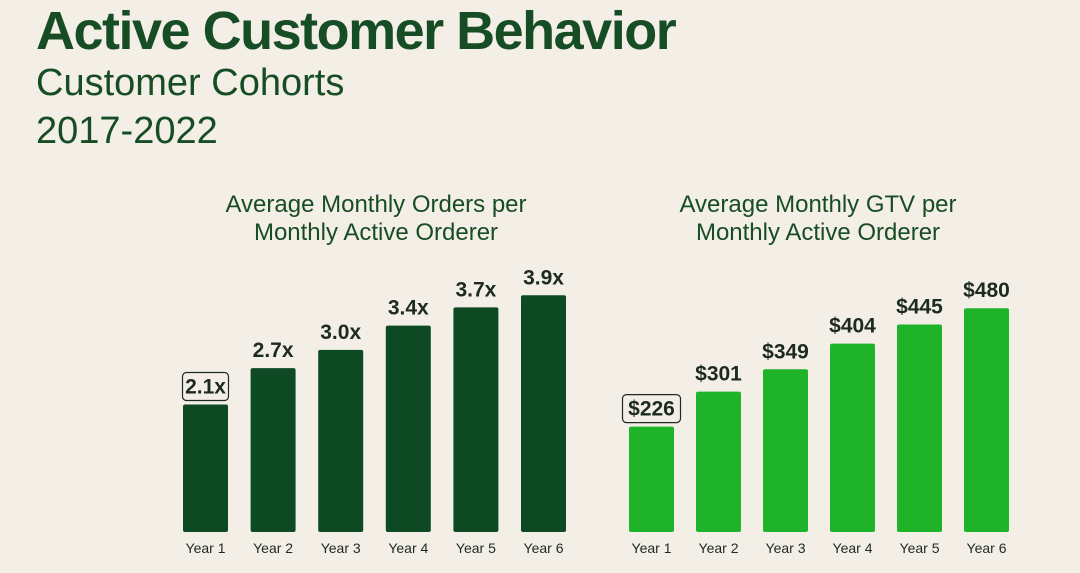 Image resolution: width=1080 pixels, height=573 pixels. I want to click on gtv-value-label-1: $226, so click(651, 409).